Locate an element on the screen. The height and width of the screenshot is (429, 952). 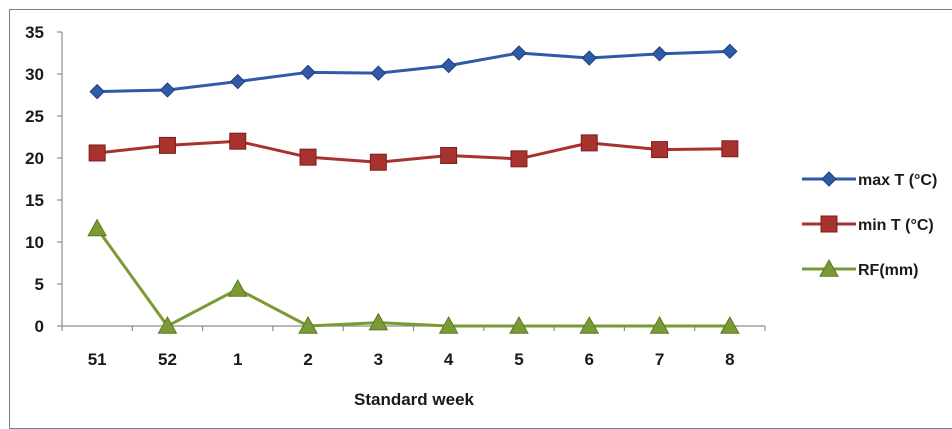
legend-marker-max-temp is located at coordinates (829, 179).